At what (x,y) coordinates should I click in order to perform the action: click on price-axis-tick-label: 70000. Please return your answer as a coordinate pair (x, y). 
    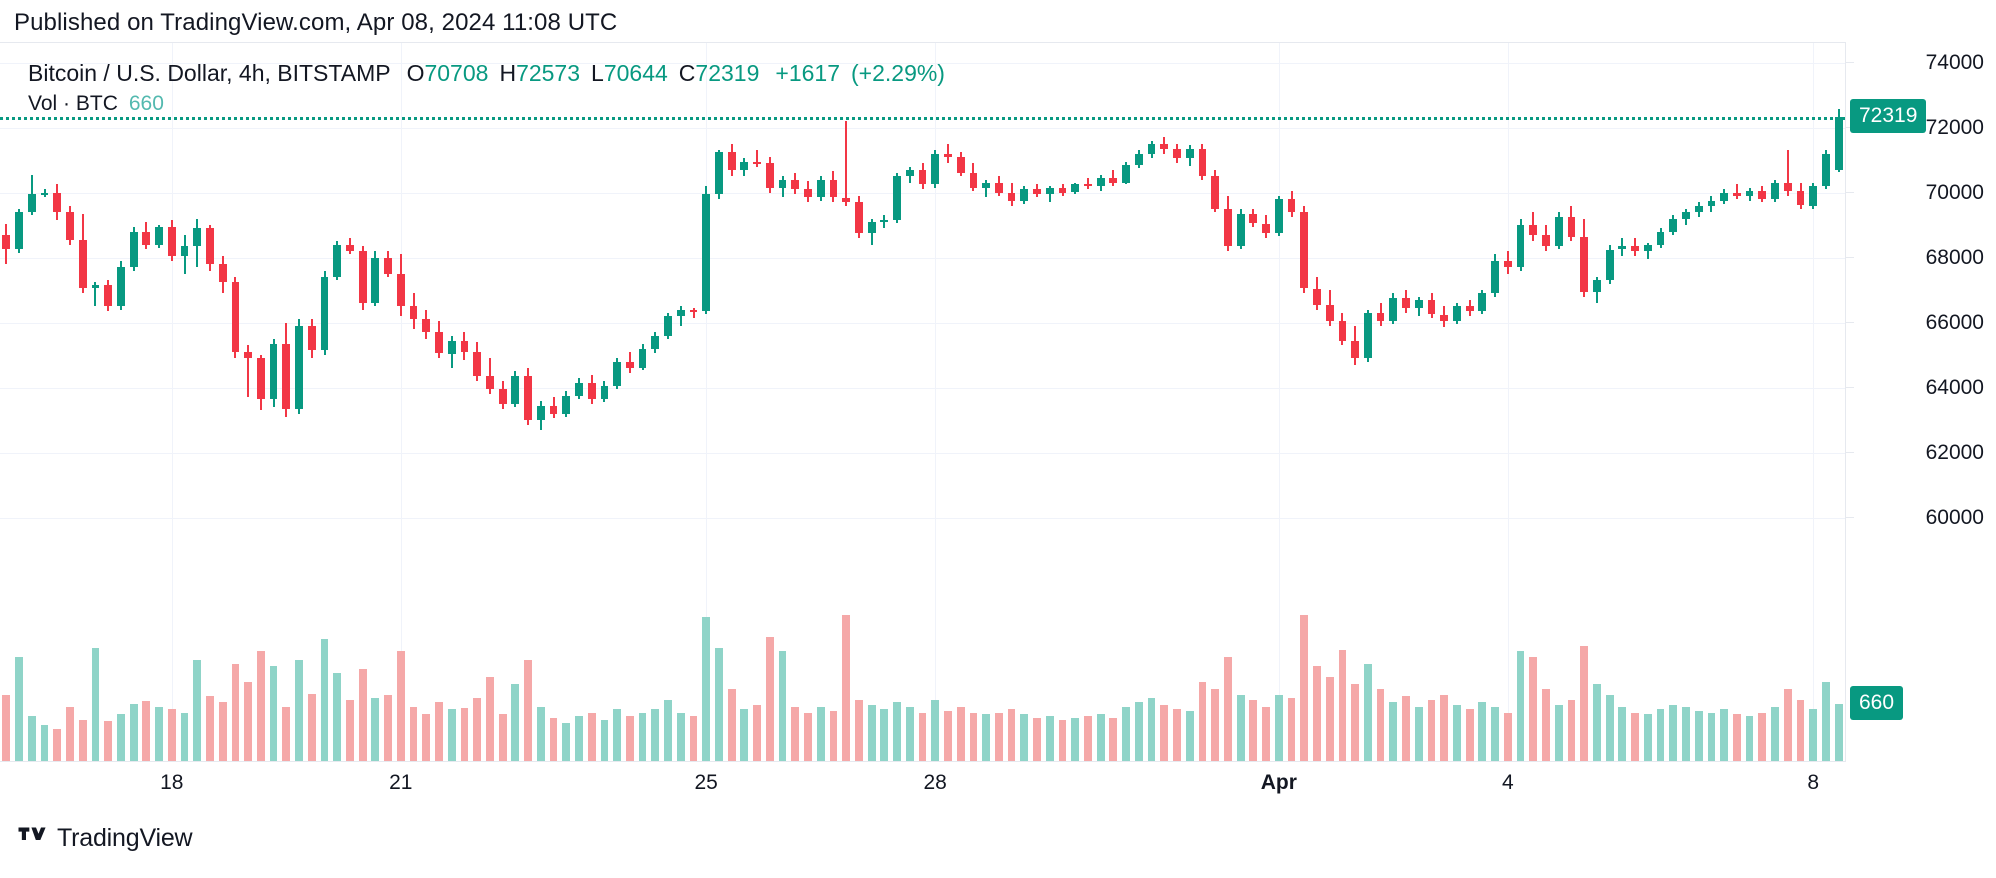
    Looking at the image, I should click on (1954, 192).